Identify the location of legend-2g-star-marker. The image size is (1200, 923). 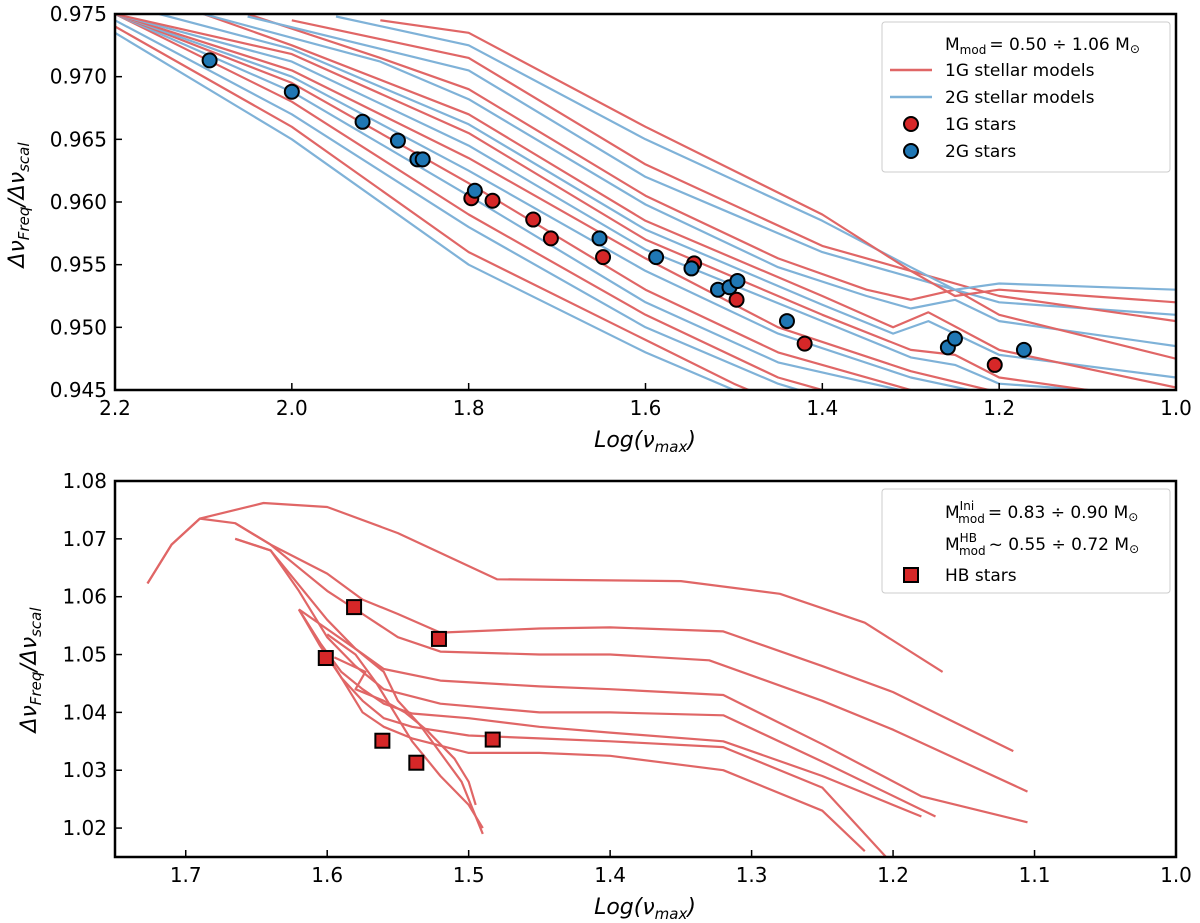
(911, 151).